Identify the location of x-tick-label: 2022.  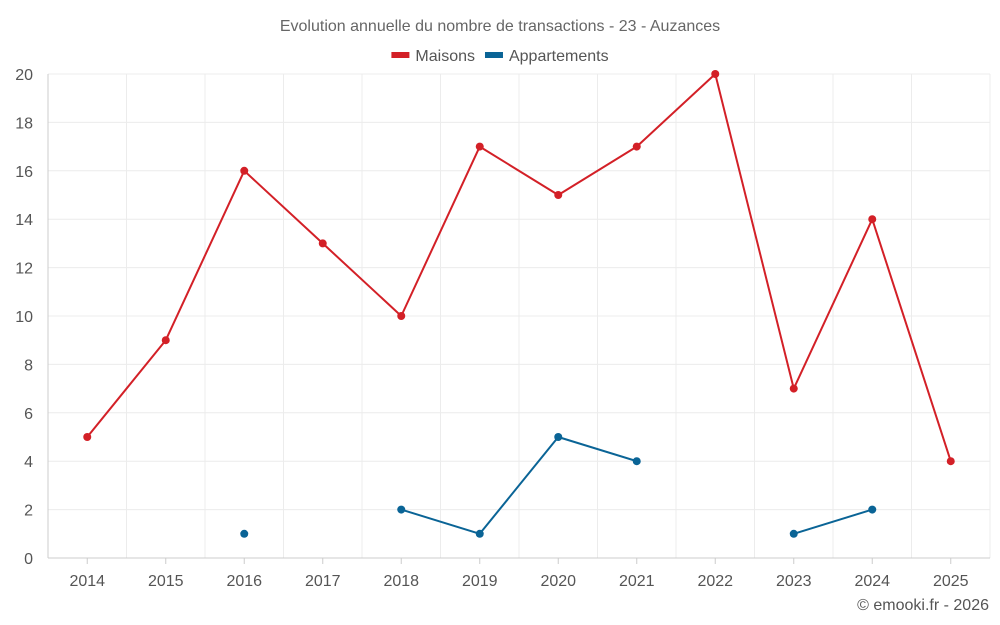
(715, 581).